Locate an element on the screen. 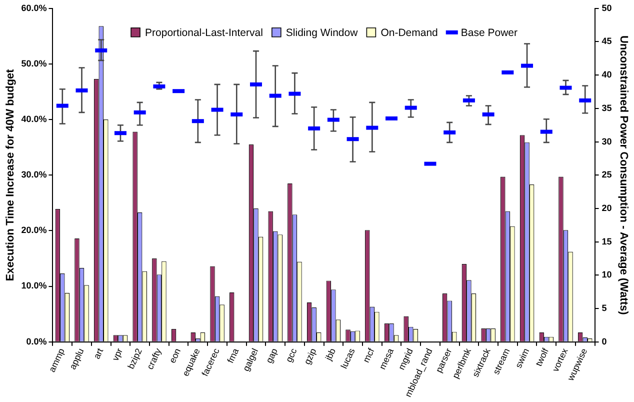 This screenshot has height=402, width=634. x-tick-label: twolf is located at coordinates (542, 357).